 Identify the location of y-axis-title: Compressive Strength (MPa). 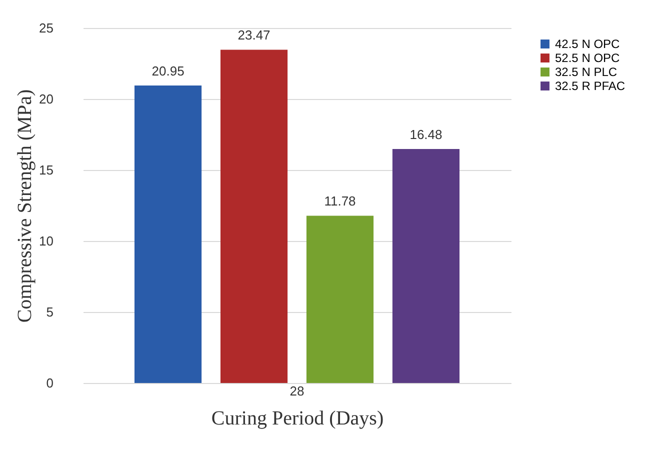
(25, 206).